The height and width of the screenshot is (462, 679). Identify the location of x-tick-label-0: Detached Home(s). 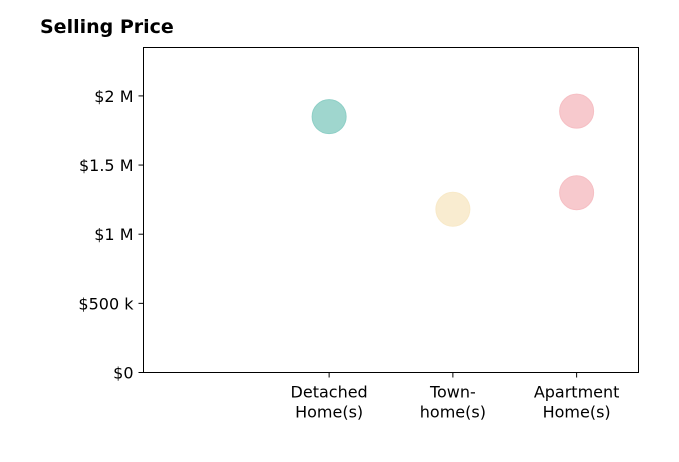
(329, 402).